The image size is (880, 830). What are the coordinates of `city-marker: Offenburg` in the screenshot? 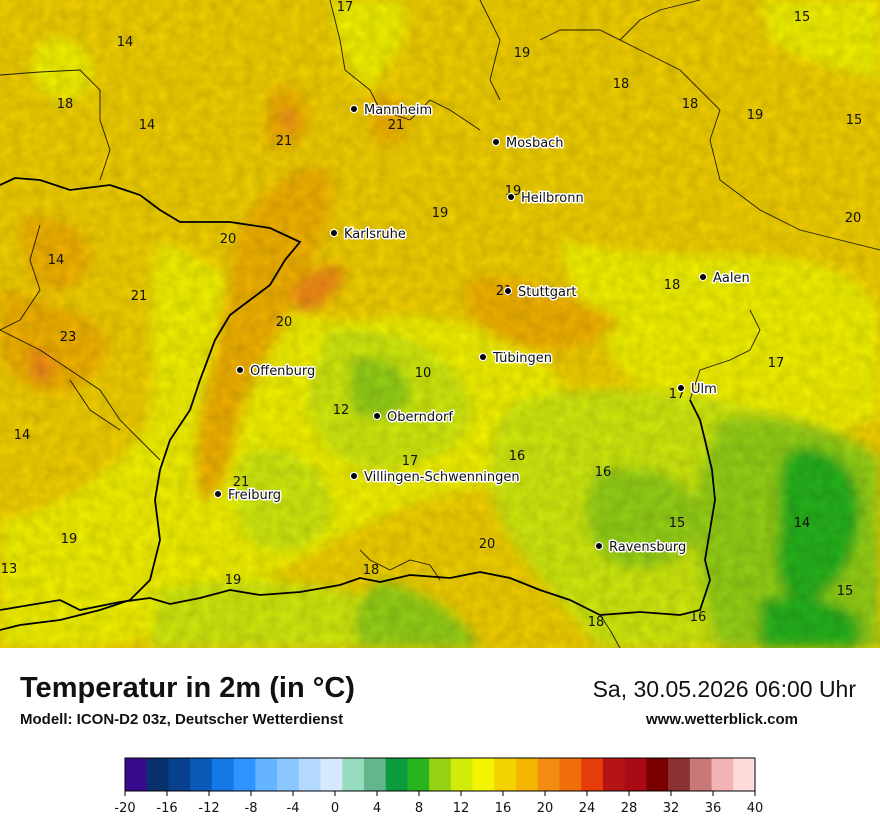 It's located at (276, 372).